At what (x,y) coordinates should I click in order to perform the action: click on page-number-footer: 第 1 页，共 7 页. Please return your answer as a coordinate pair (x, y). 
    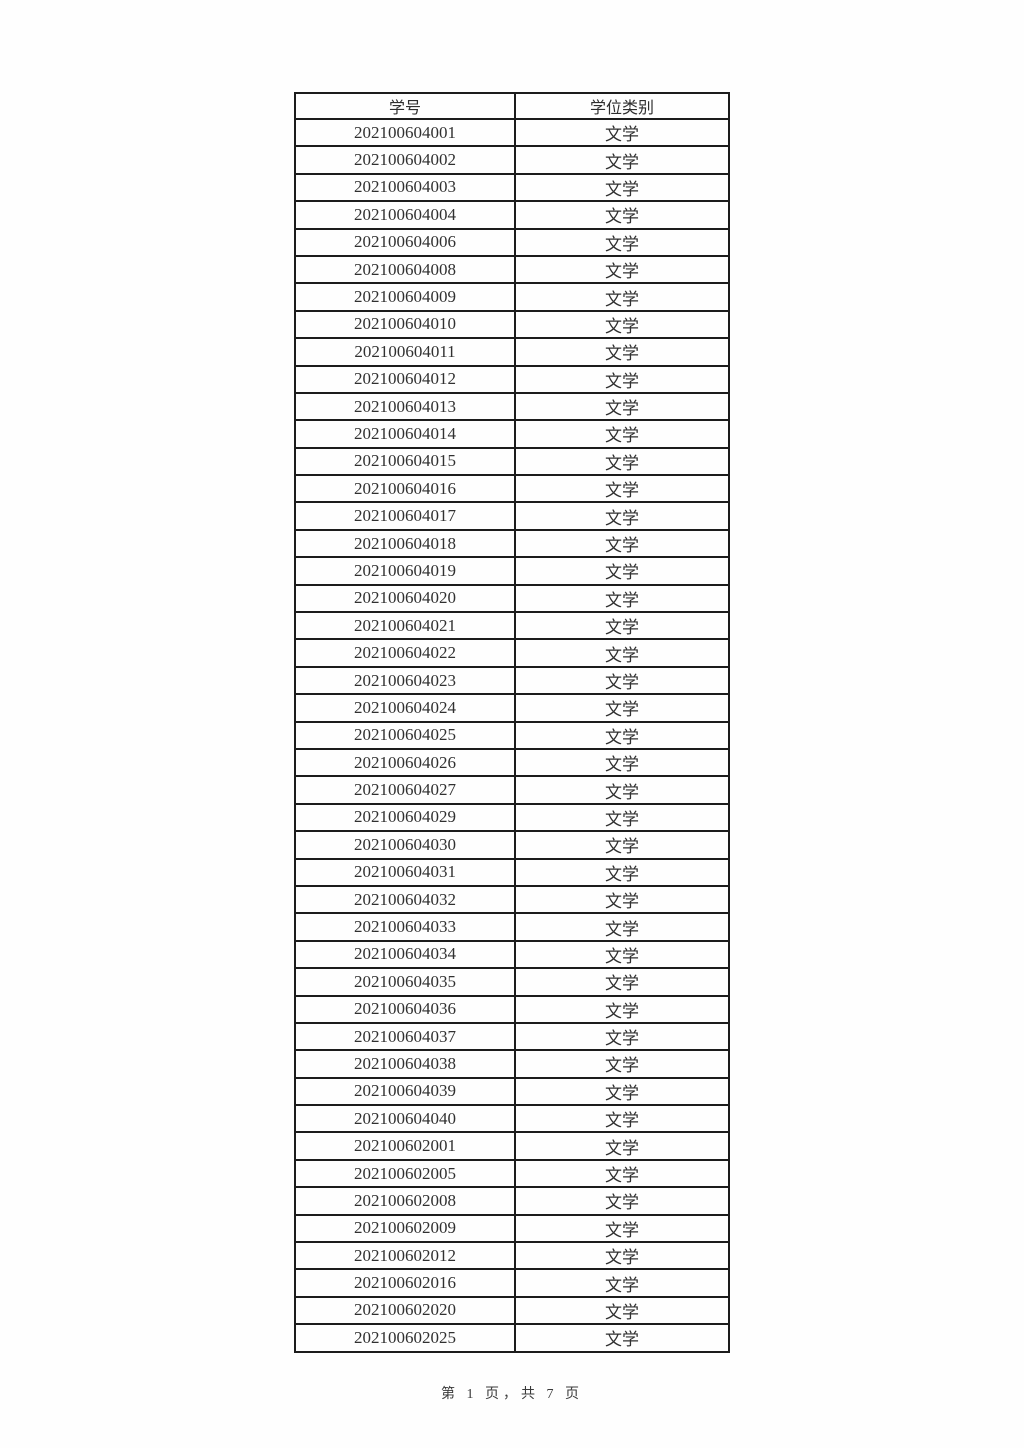
    Looking at the image, I should click on (512, 1394).